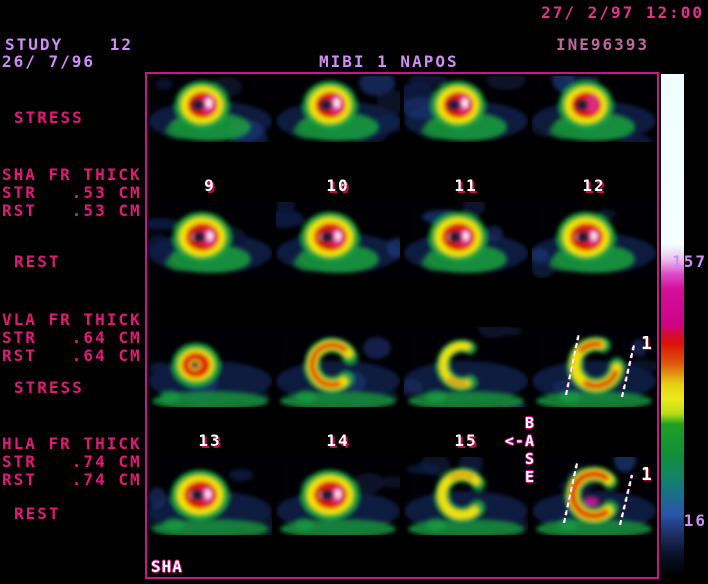 This screenshot has width=708, height=584. Describe the element at coordinates (340, 497) in the screenshot. I see `slice-image-r4c2` at that location.